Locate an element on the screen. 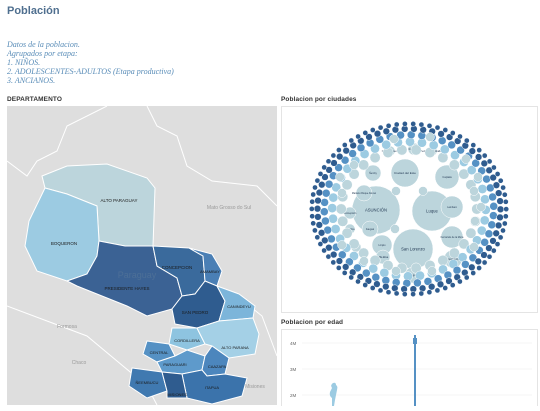 This screenshot has height=411, width=540. department-misiones is located at coordinates (174, 385).